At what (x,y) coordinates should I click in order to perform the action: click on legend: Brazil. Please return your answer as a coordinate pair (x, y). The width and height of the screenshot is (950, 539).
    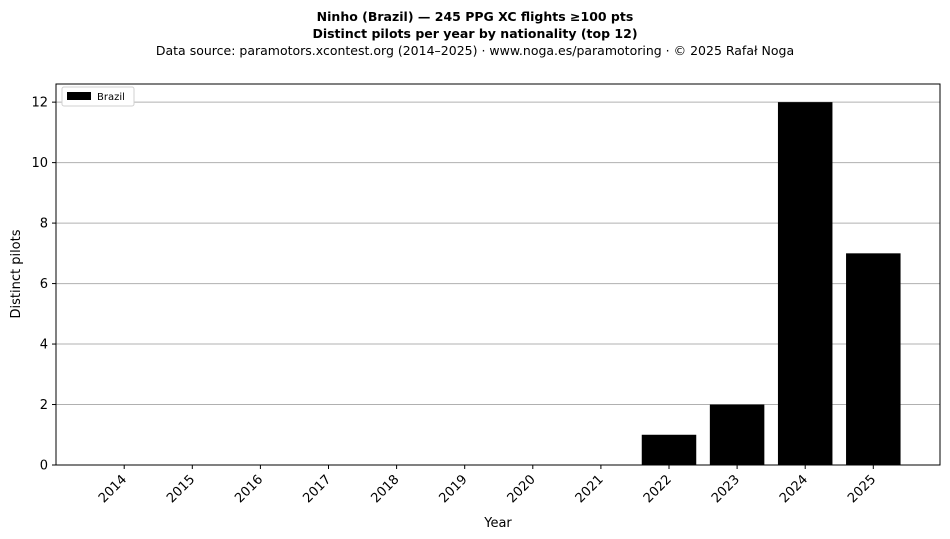
    Looking at the image, I should click on (98, 96).